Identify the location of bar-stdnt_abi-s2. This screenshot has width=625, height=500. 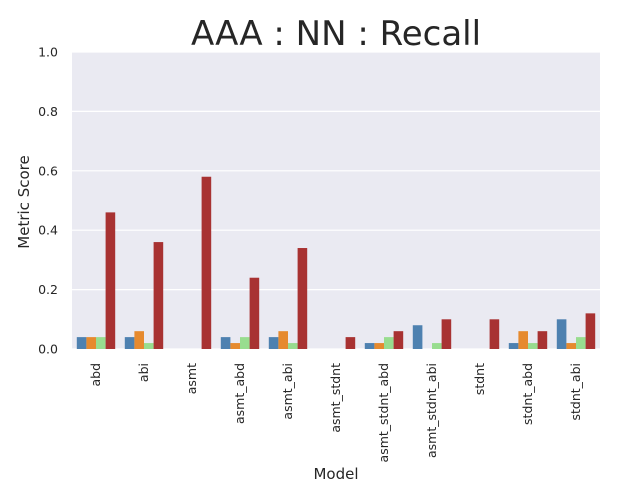
(571, 346).